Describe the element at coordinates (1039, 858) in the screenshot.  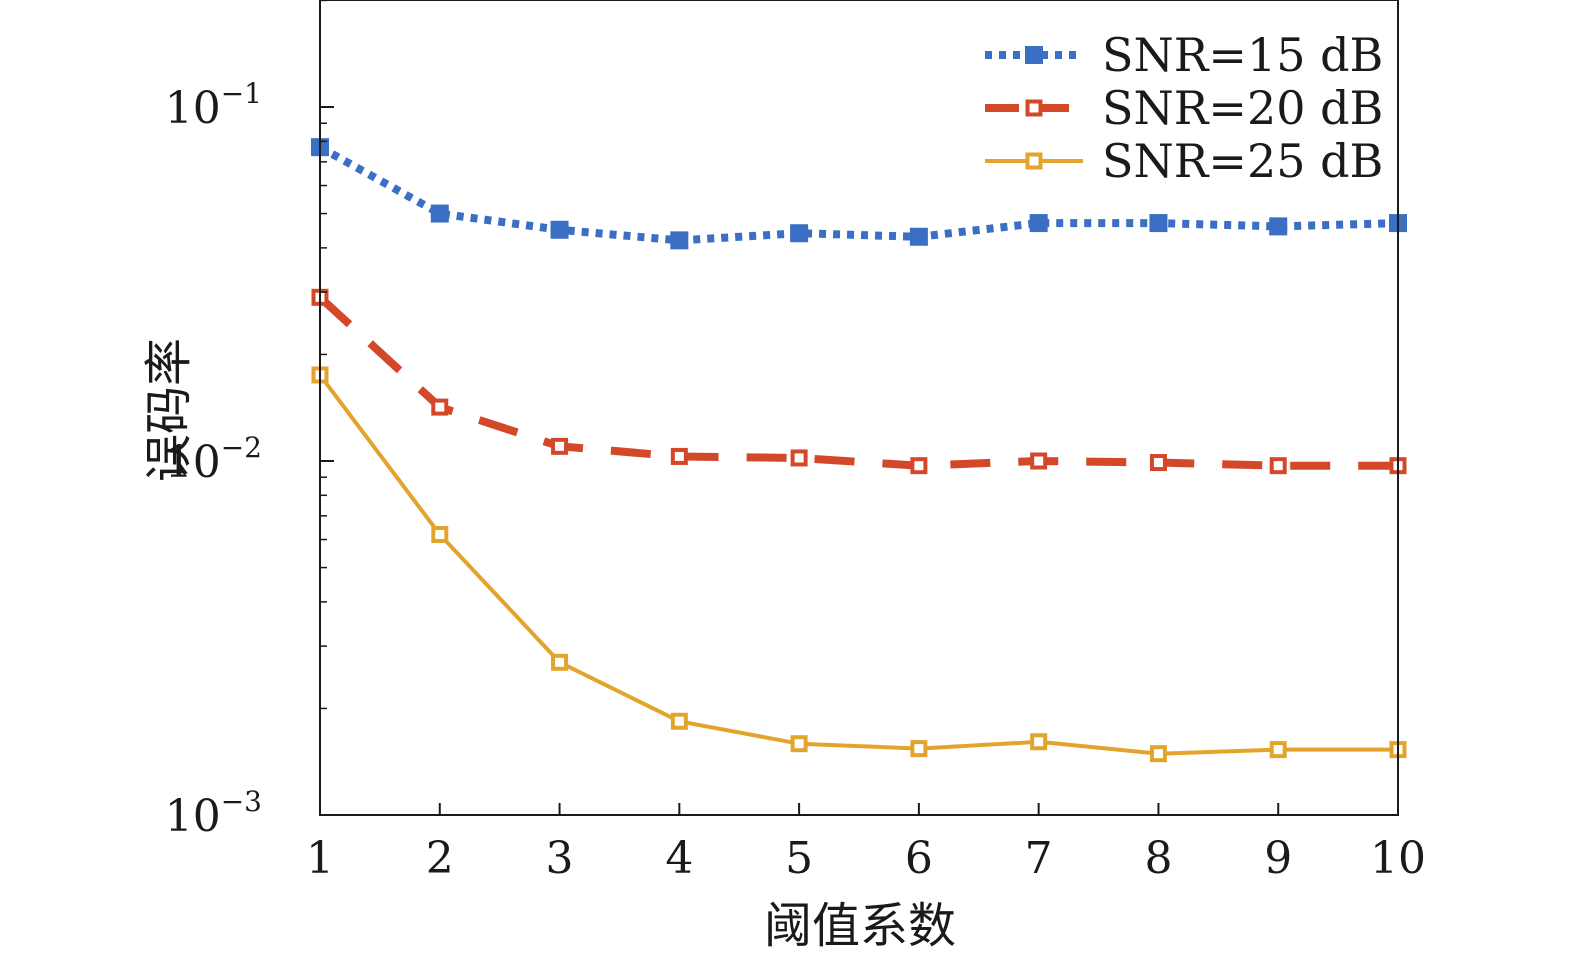
I see `x-tick-label: 7` at that location.